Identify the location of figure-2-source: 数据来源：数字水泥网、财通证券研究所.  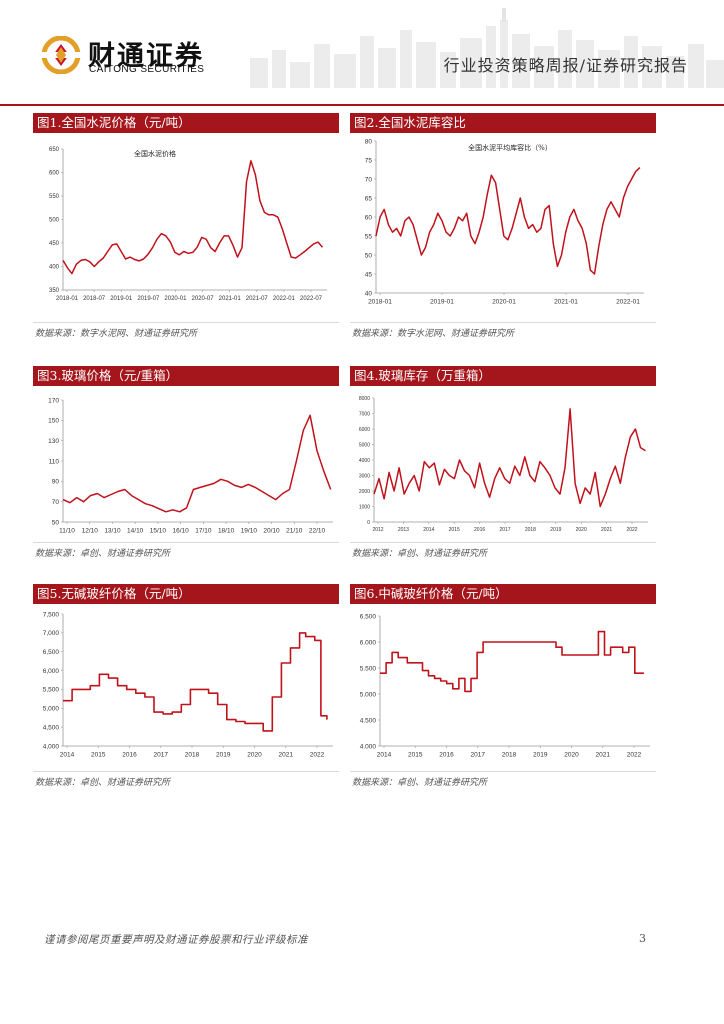
(433, 334).